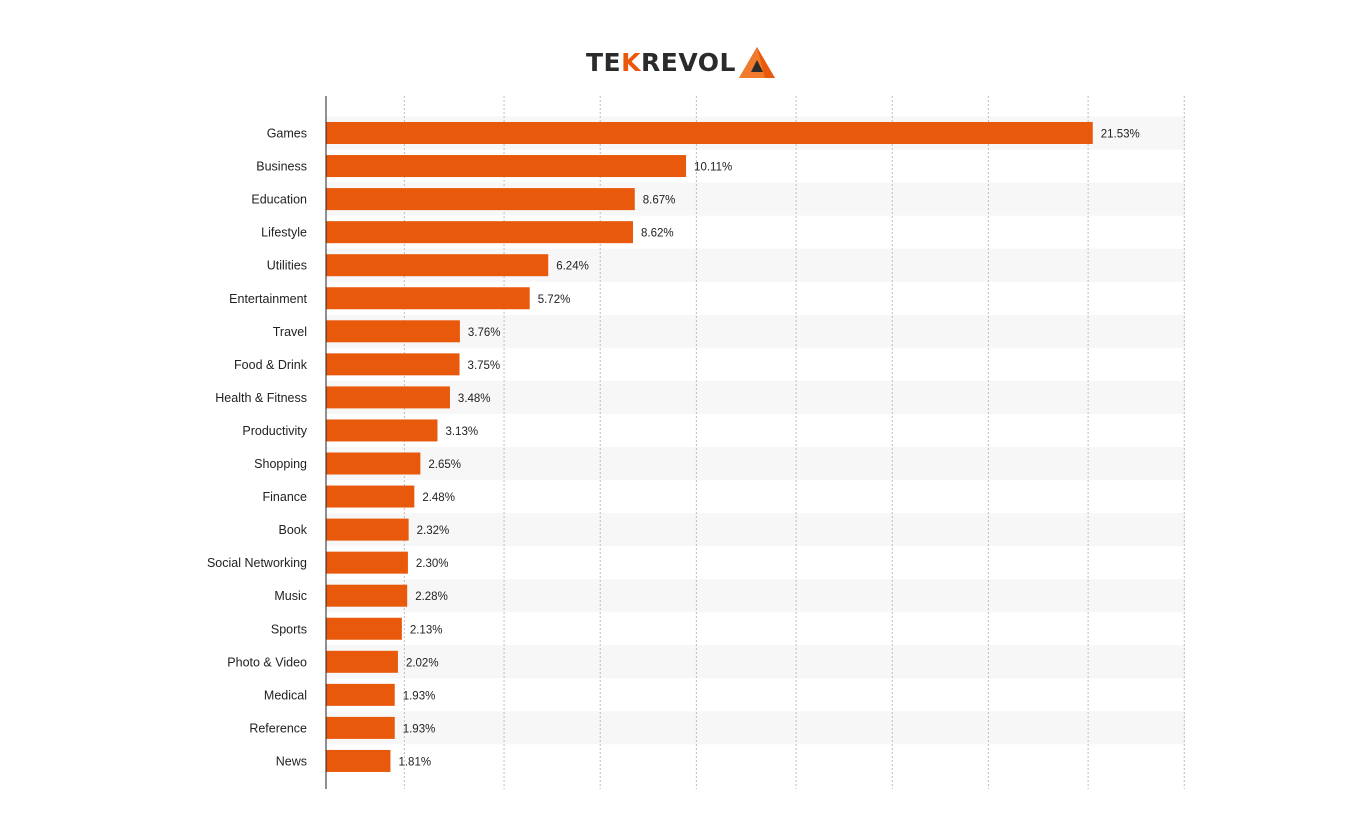 This screenshot has height=823, width=1370. I want to click on value-label: 2.13%, so click(426, 630).